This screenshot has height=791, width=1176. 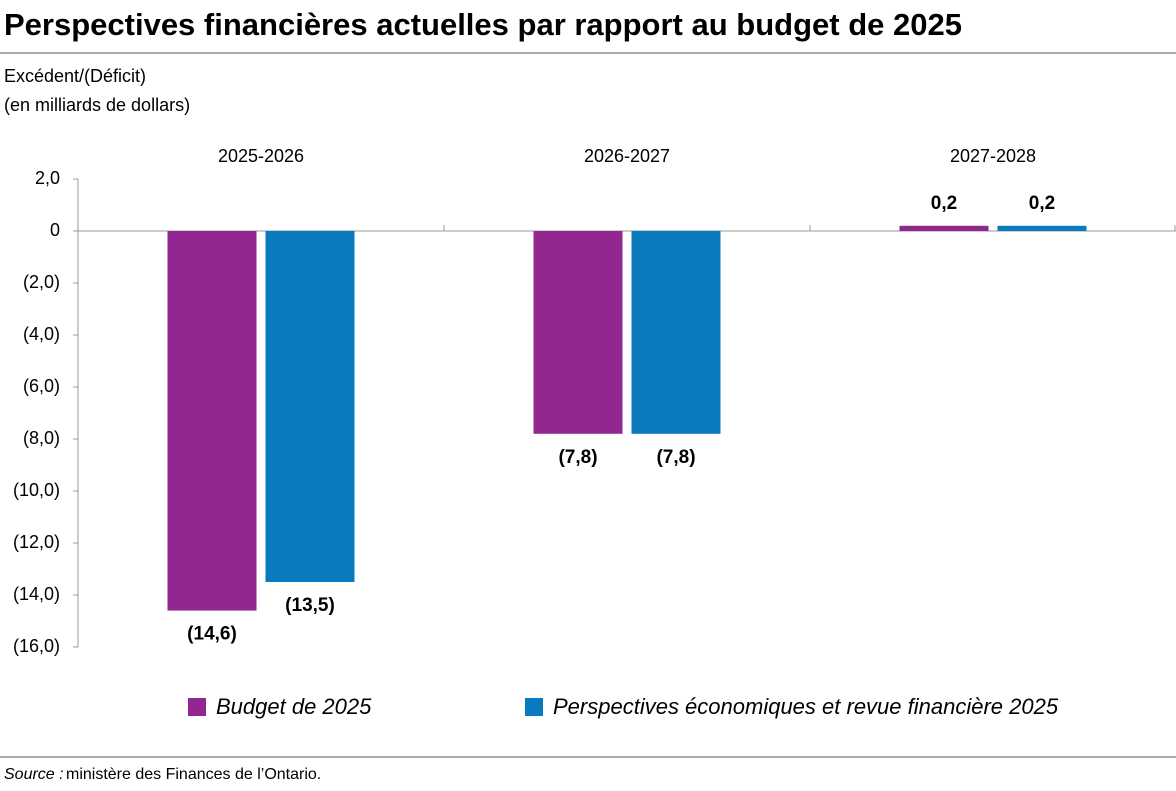 I want to click on y-axis-label: Excédent/(Déficit), so click(x=75, y=76).